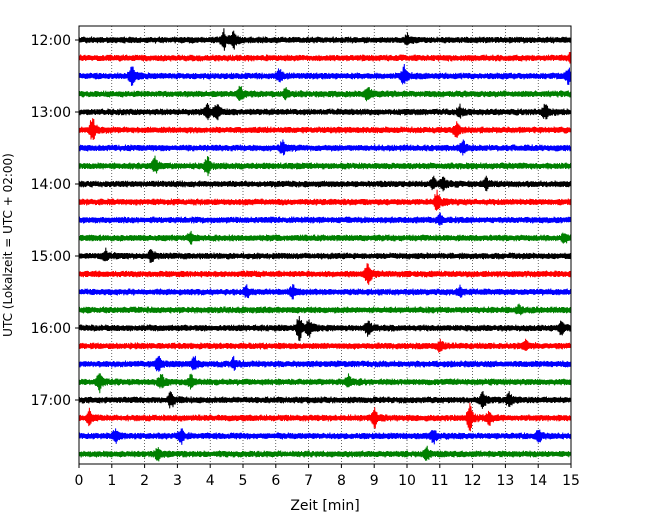 This screenshot has height=520, width=650. Describe the element at coordinates (79, 481) in the screenshot. I see `x-tick-label: 0` at that location.